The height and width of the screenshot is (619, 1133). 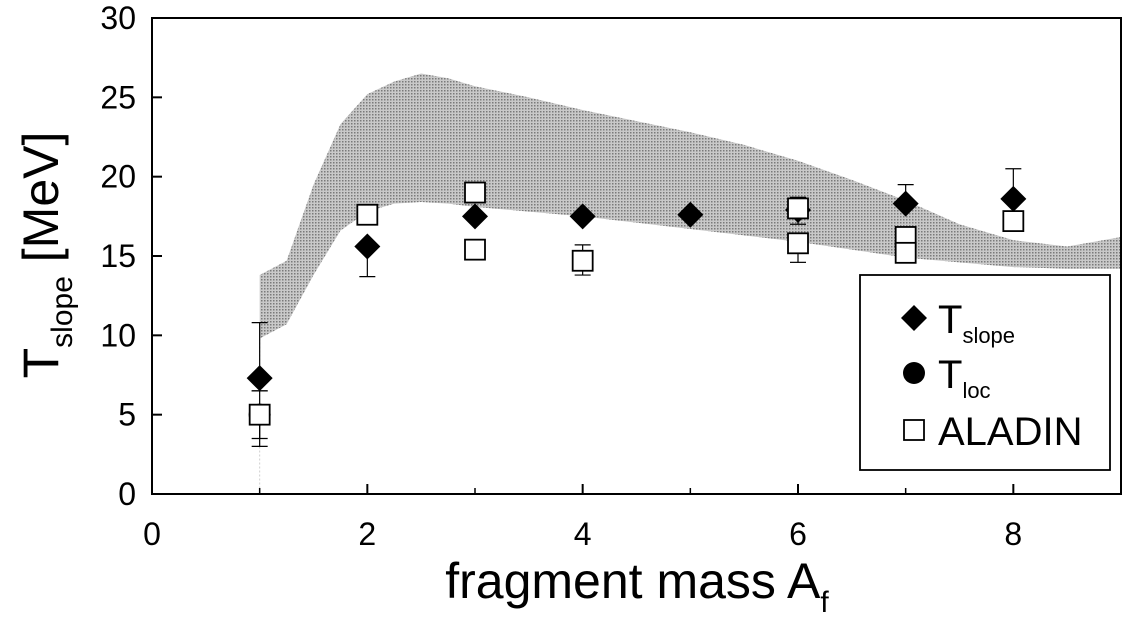 I want to click on legend-label: Tslope, so click(x=976, y=323).